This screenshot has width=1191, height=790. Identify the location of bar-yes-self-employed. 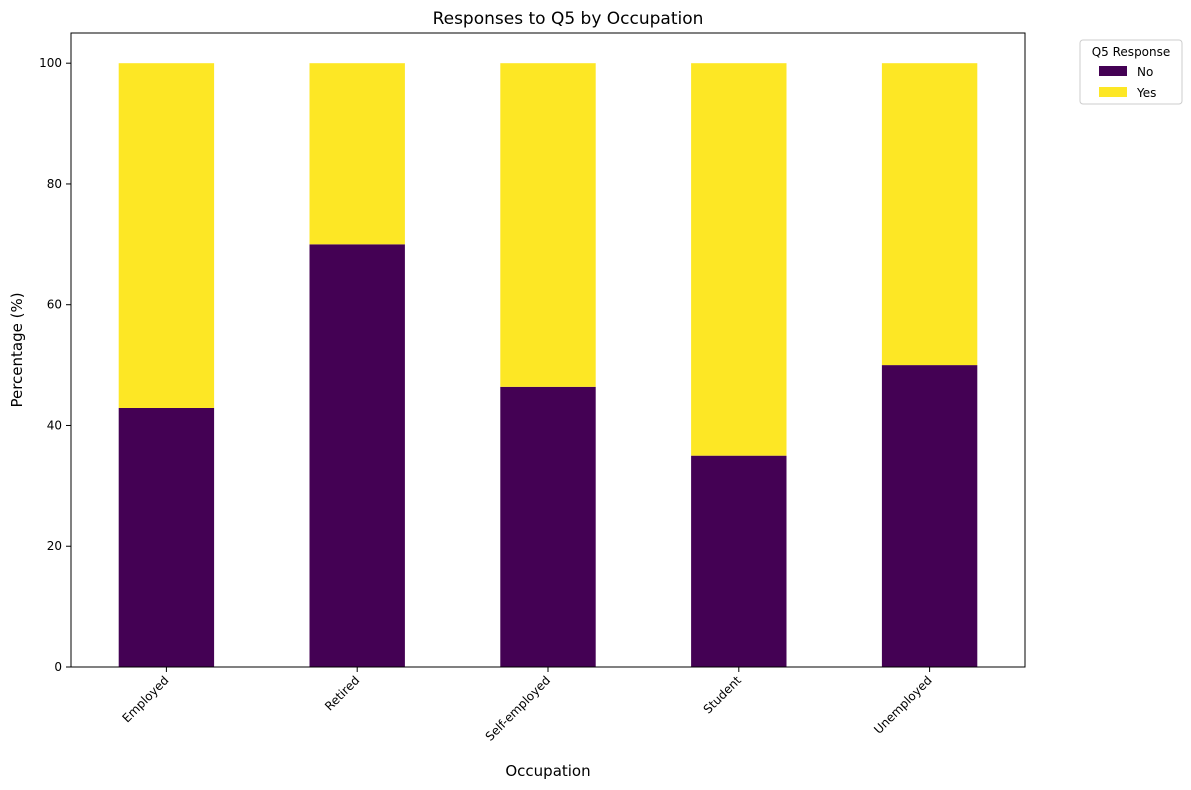
(548, 225).